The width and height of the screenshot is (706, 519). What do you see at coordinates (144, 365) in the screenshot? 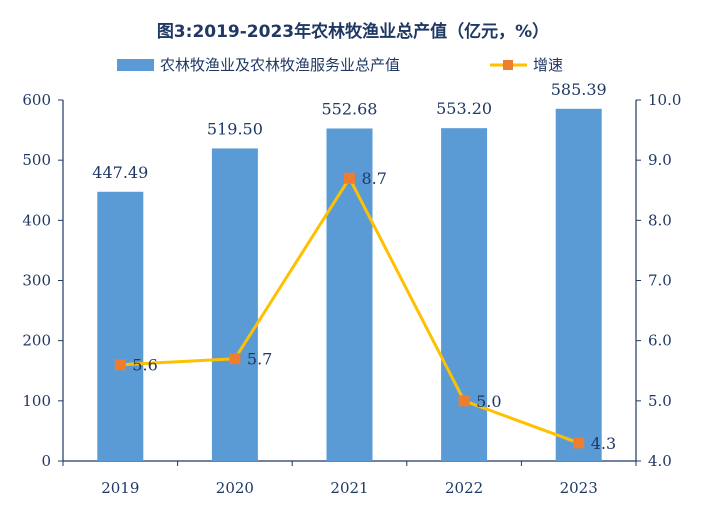
I see `line-data-label: 5.6` at bounding box center [144, 365].